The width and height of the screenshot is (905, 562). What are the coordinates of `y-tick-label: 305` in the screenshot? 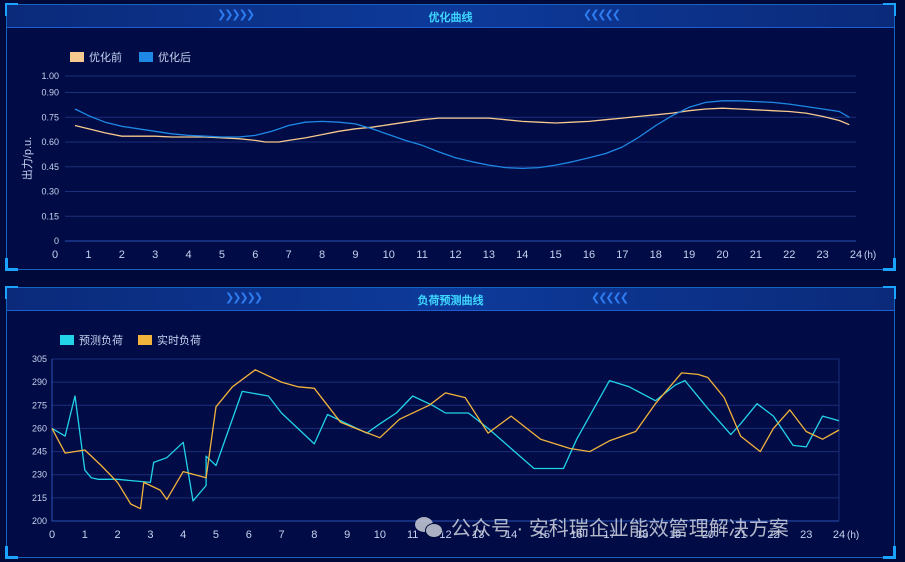 It's located at (39, 359).